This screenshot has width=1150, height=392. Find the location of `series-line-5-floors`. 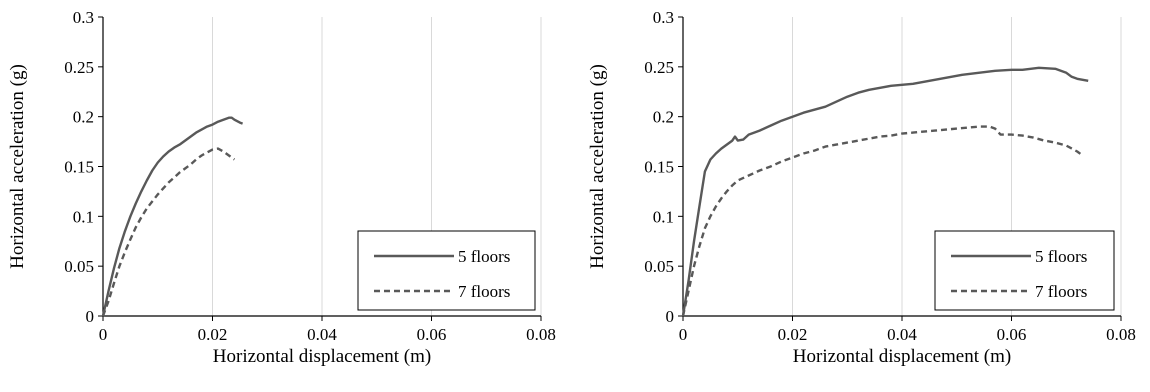

series-line-5-floors is located at coordinates (172, 216).